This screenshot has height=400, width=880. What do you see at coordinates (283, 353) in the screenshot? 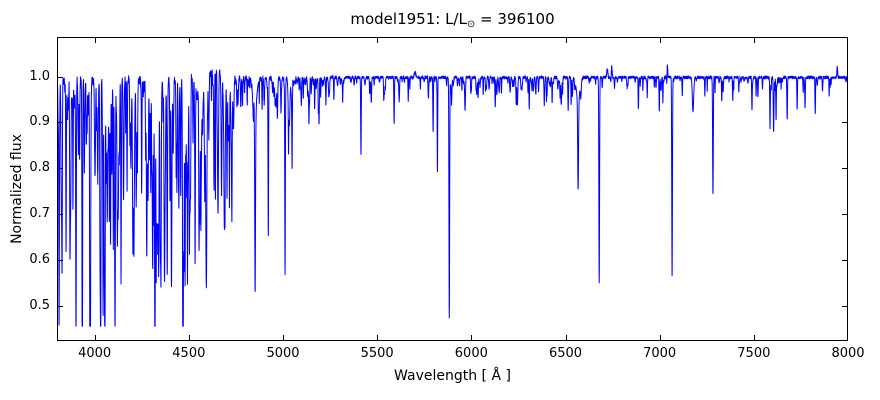
I see `x-tick-label: 5000` at bounding box center [283, 353].